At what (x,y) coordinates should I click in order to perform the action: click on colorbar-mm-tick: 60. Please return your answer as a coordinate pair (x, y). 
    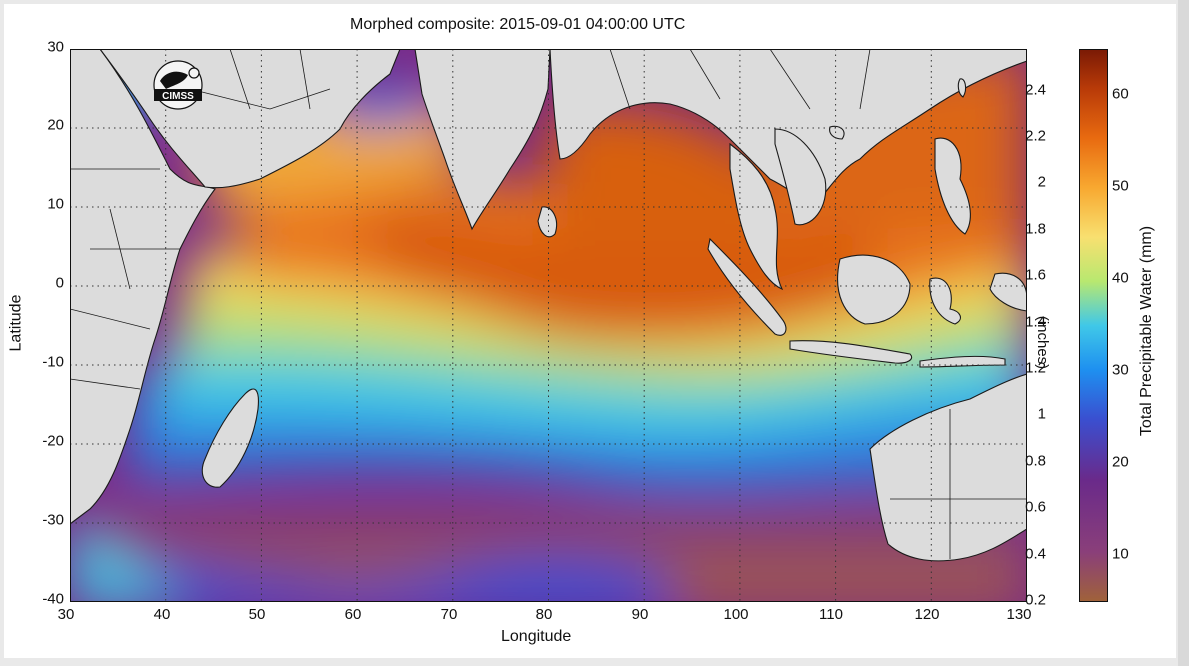
    Looking at the image, I should click on (1120, 94).